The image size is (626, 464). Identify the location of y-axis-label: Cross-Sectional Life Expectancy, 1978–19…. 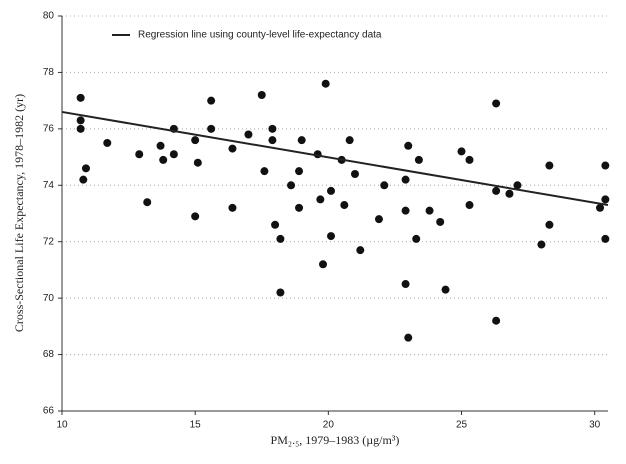
(19, 213).